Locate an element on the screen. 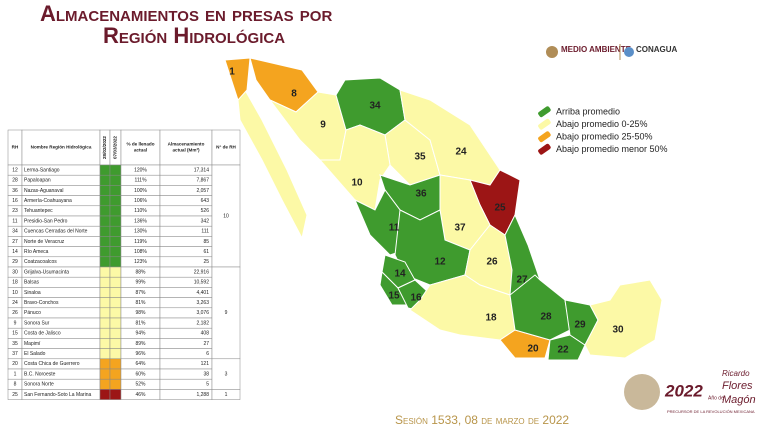 The image size is (768, 430). region-label: 15 is located at coordinates (394, 296).